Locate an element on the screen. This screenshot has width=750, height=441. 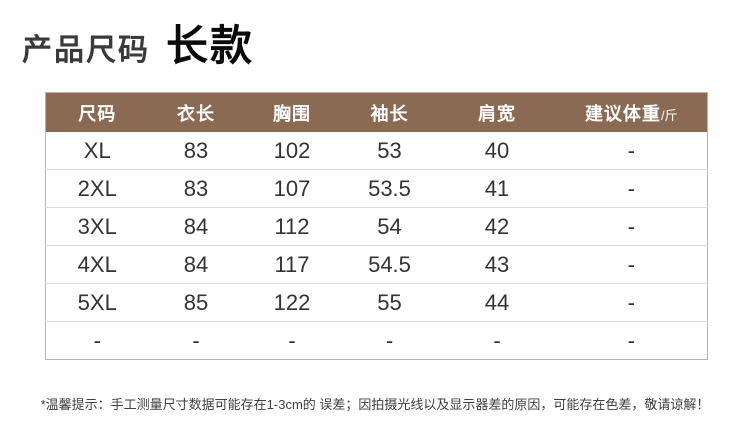
cell-bust: 107 is located at coordinates (292, 188).